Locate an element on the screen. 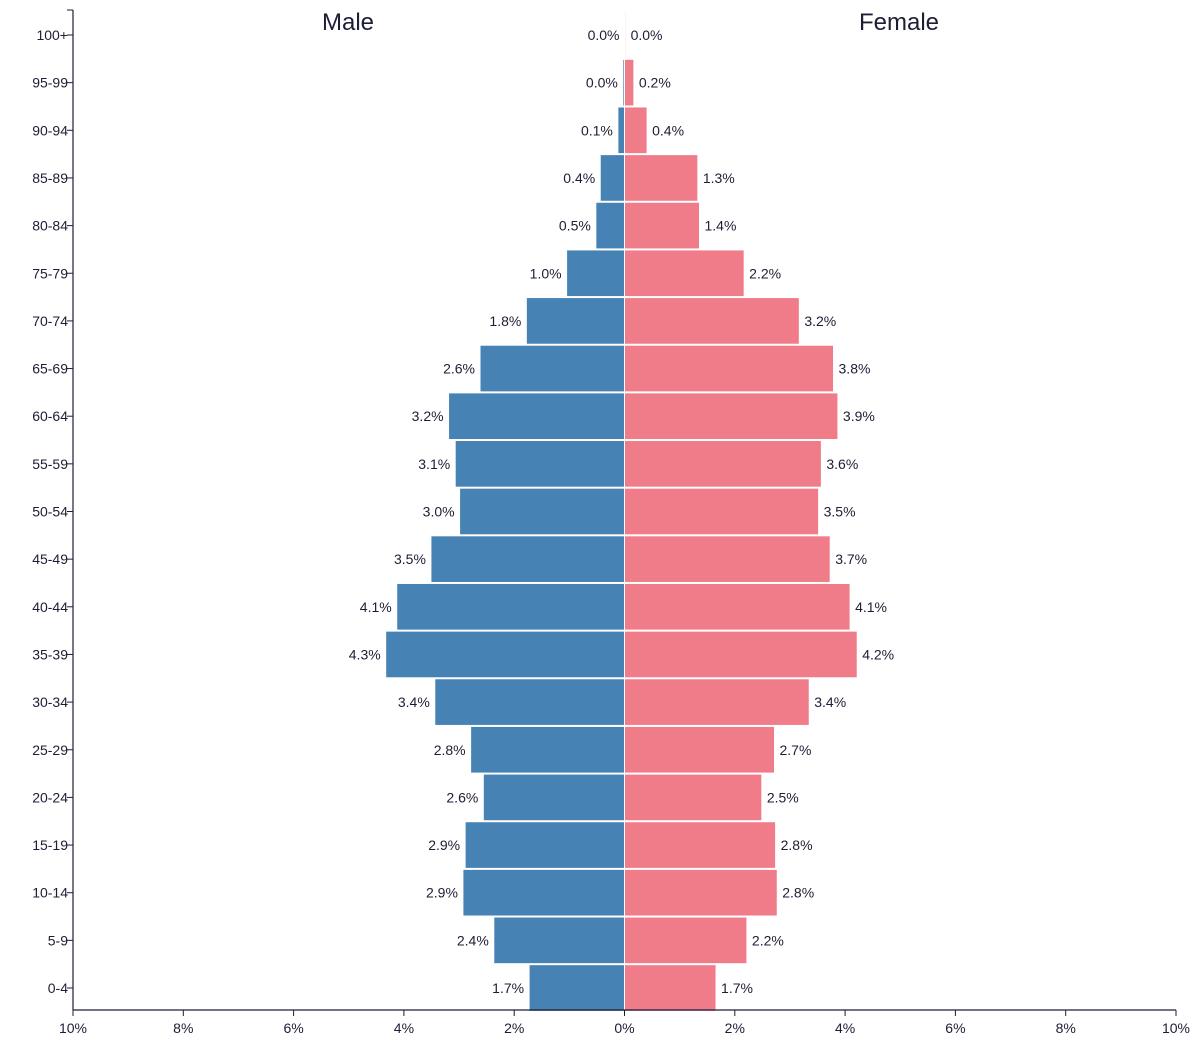  male-value-label-5-9: 2.4% is located at coordinates (473, 940).